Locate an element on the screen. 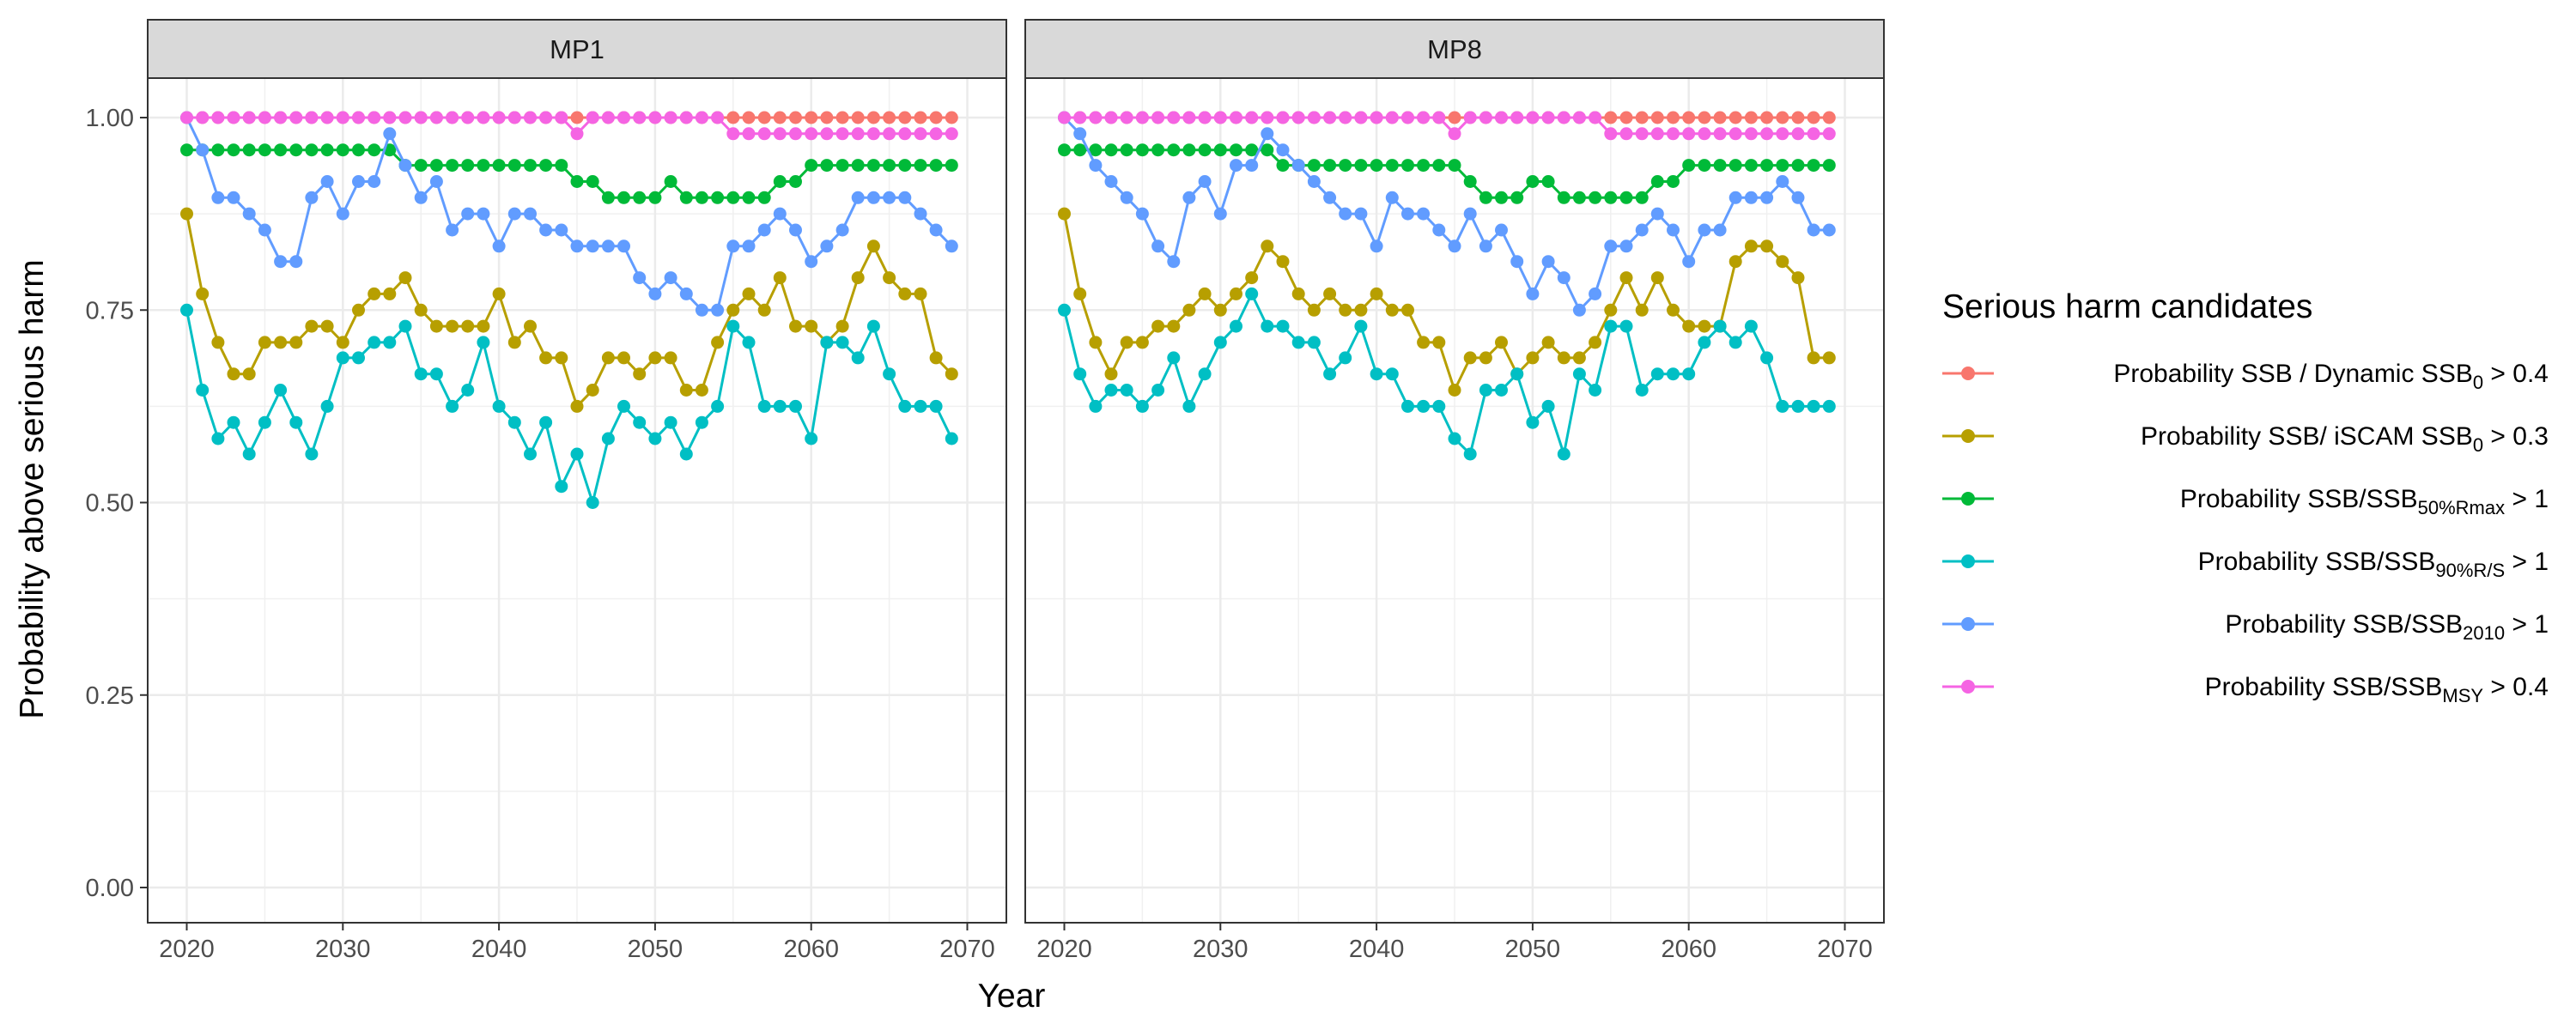  x-tick-label: 2060 is located at coordinates (811, 949).